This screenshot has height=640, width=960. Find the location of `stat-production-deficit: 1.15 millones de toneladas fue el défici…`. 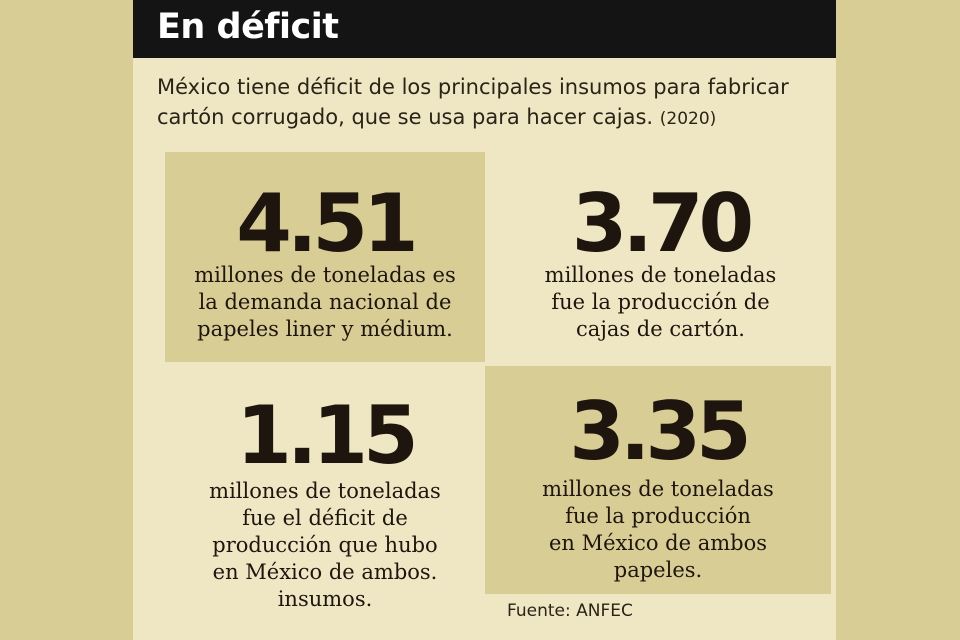

stat-production-deficit: 1.15 millones de toneladas fue el défici… is located at coordinates (325, 501).